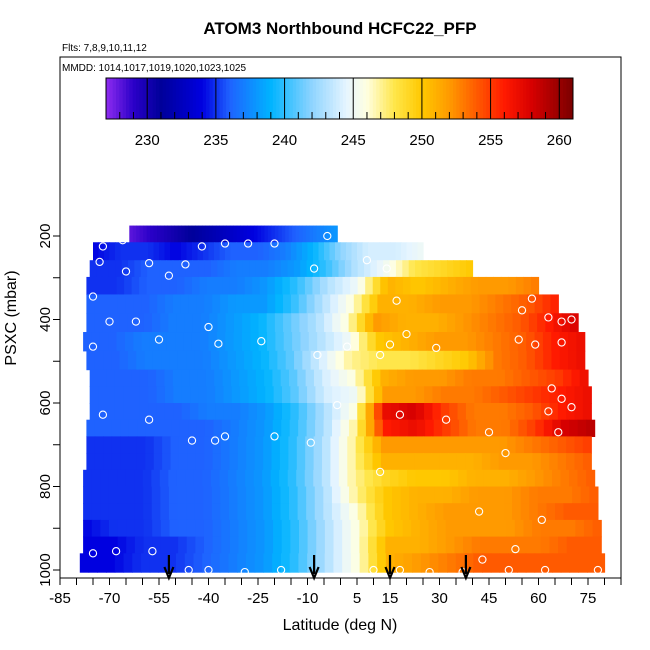 Image resolution: width=650 pixels, height=650 pixels. Describe the element at coordinates (215, 140) in the screenshot. I see `colorbar-tick-label: 235` at that location.